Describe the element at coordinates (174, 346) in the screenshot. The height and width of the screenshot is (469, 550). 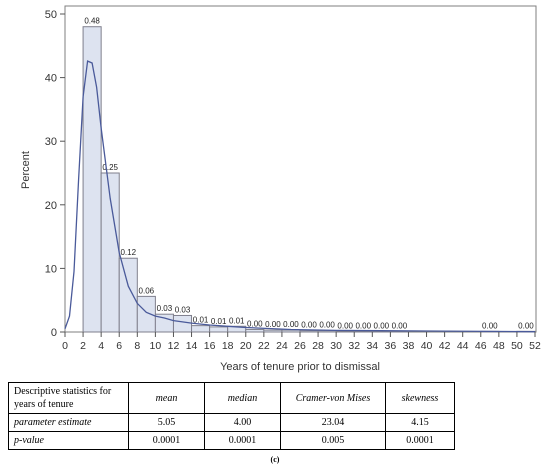
I see `x-tick-label: 12` at that location.